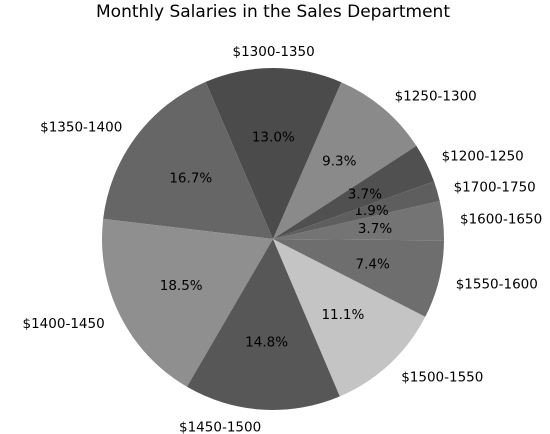 This screenshot has height=434, width=550. I want to click on chart-title: Monthly Salaries in the Sales Department, so click(273, 12).